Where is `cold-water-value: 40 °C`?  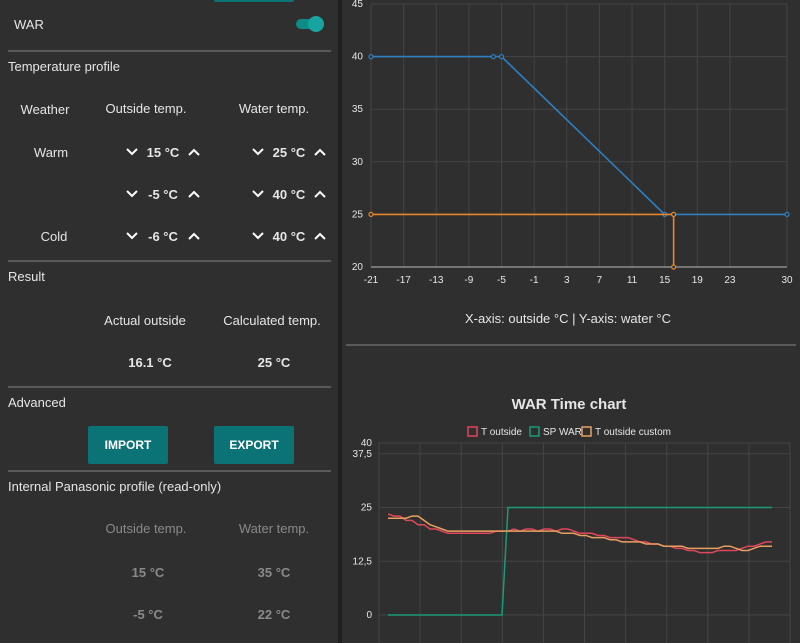
cold-water-value: 40 °C is located at coordinates (289, 236).